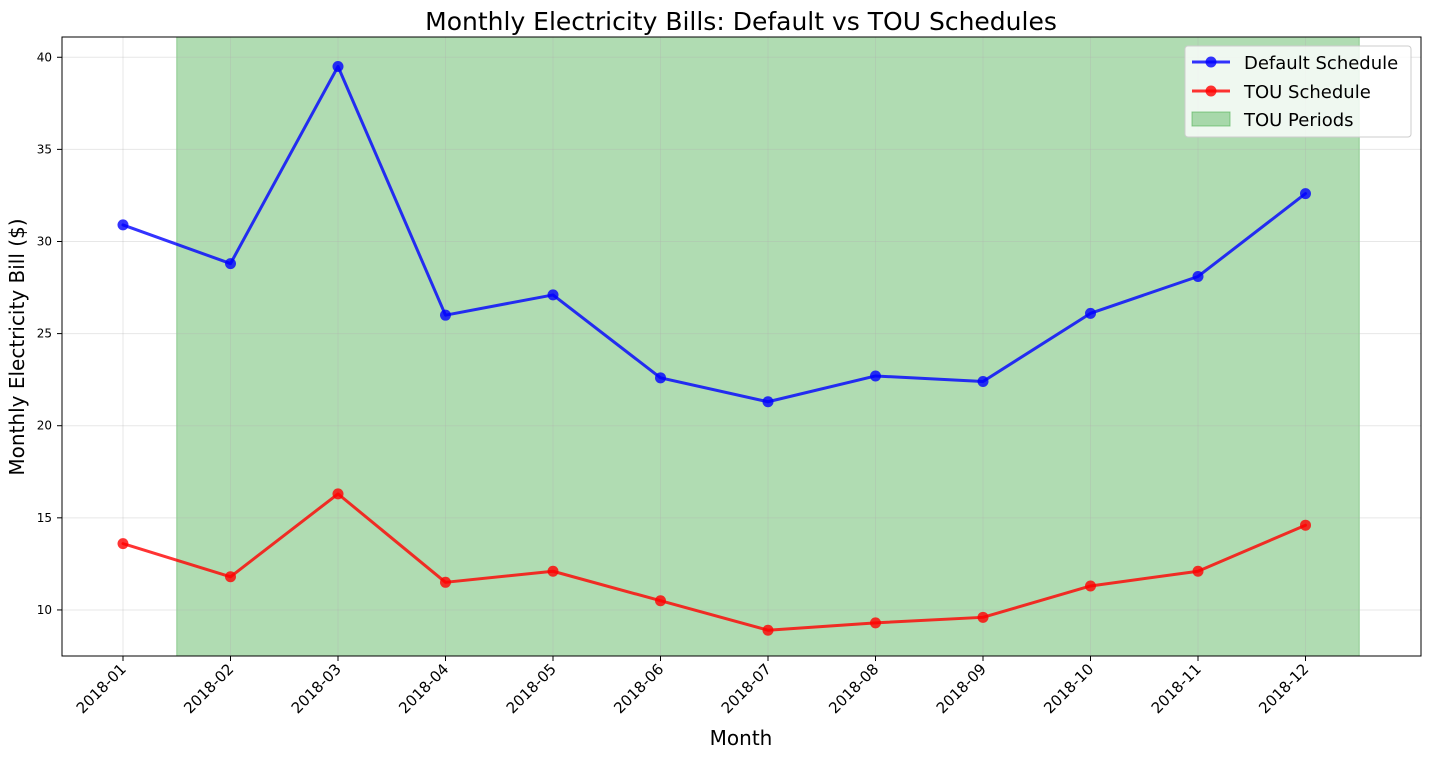 This screenshot has height=758, width=1430. Describe the element at coordinates (853, 688) in the screenshot. I see `x-tick-label: 2018-08` at that location.